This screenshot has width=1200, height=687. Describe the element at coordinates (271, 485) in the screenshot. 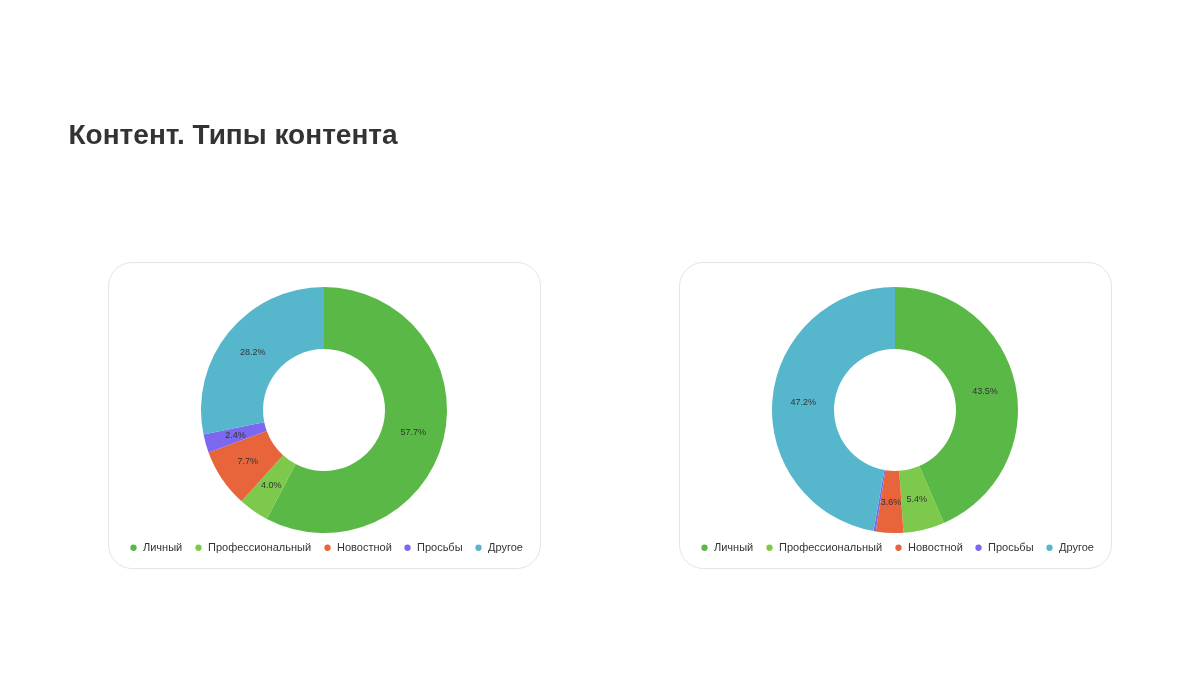

I see `data-label: 4.0%` at that location.